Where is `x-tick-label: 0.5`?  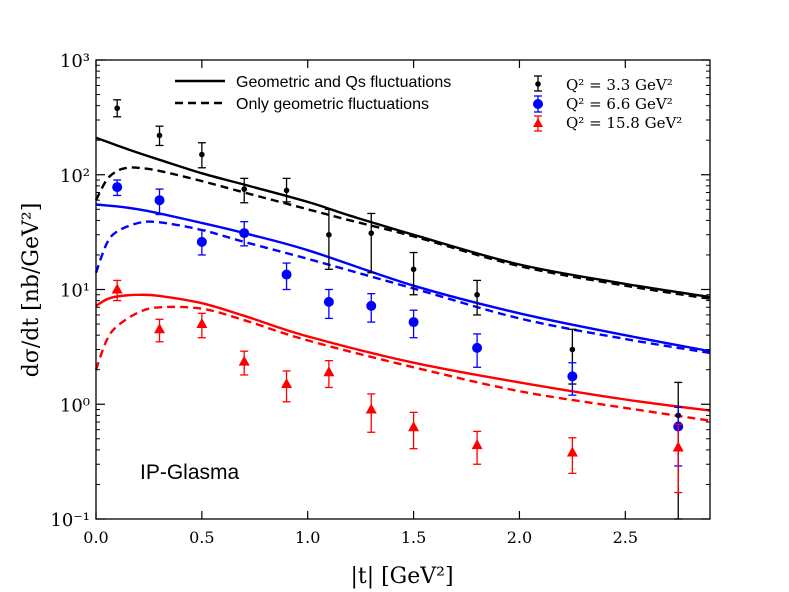
x-tick-label: 0.5 is located at coordinates (201, 537).